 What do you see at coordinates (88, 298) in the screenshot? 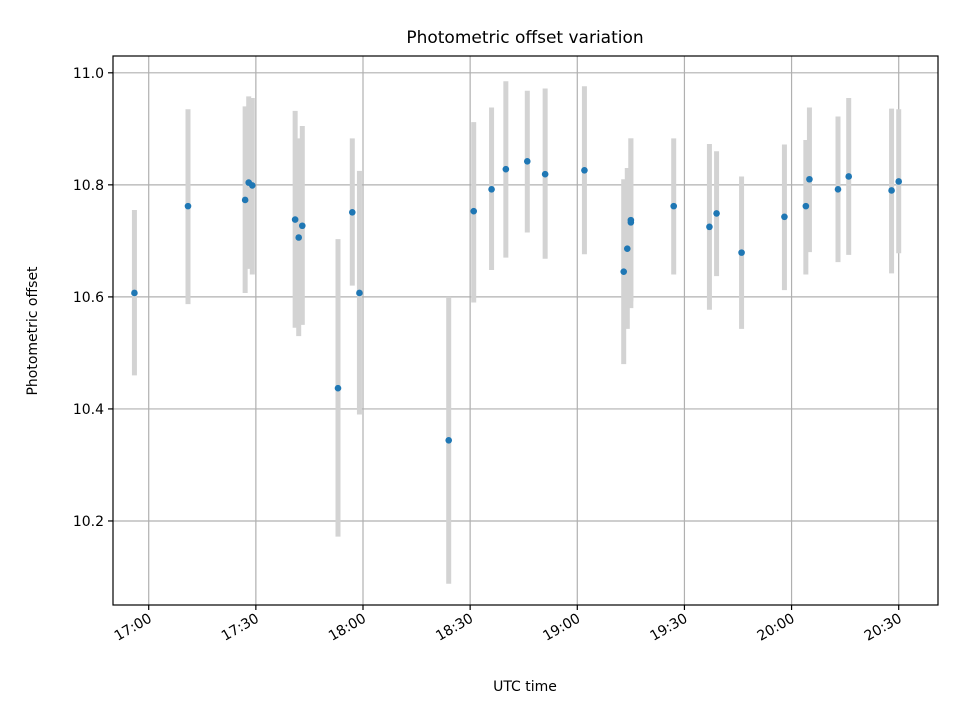
I see `y-tick-label: 10.6` at bounding box center [88, 298].